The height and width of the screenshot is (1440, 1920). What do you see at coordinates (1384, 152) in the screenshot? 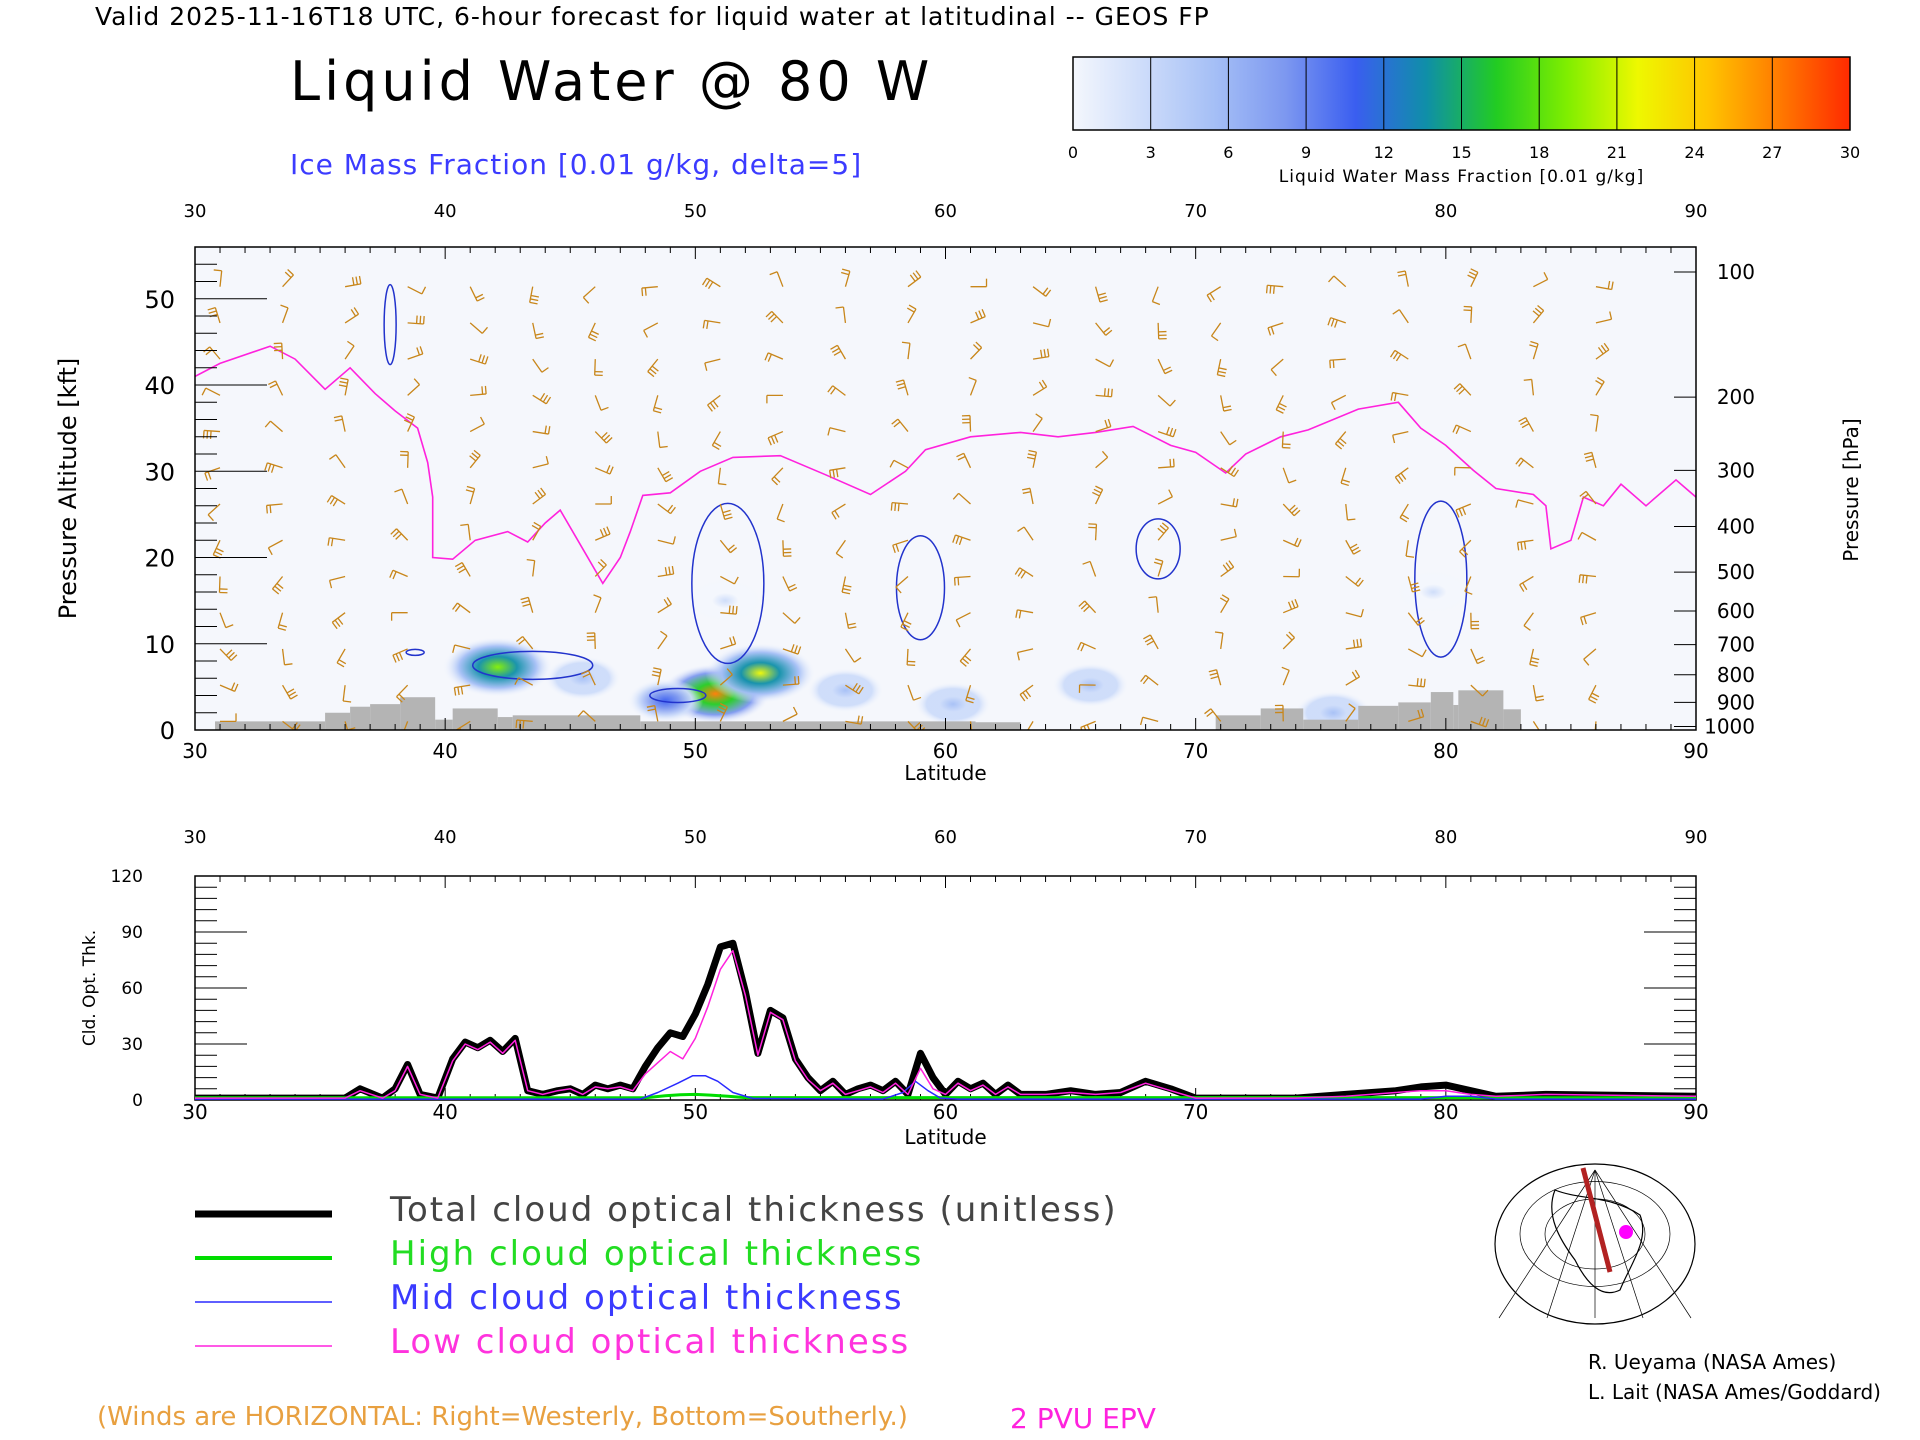
I see `colorbar-tick-label: 12` at bounding box center [1384, 152].